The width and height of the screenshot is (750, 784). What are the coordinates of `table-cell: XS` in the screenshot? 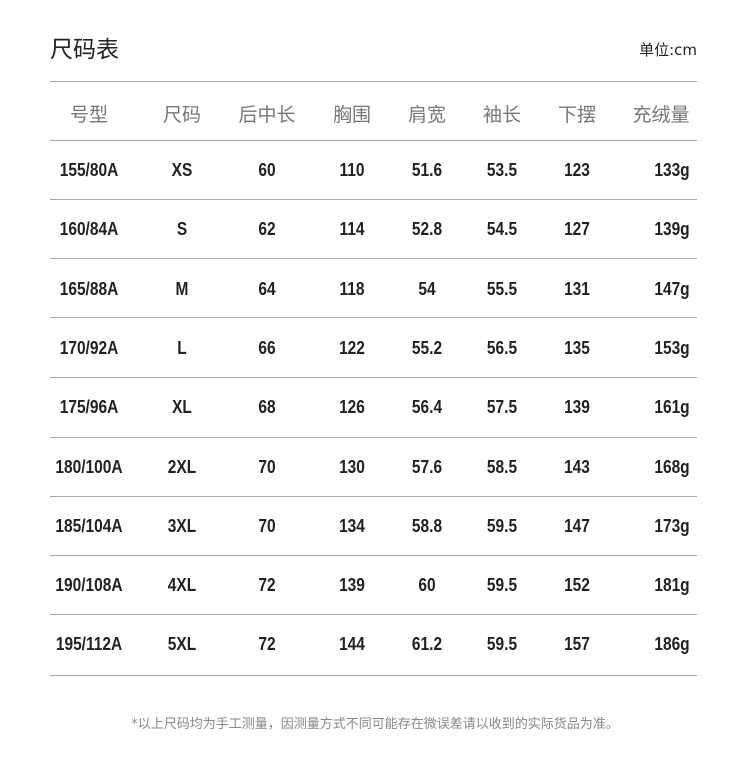 It's located at (182, 170).